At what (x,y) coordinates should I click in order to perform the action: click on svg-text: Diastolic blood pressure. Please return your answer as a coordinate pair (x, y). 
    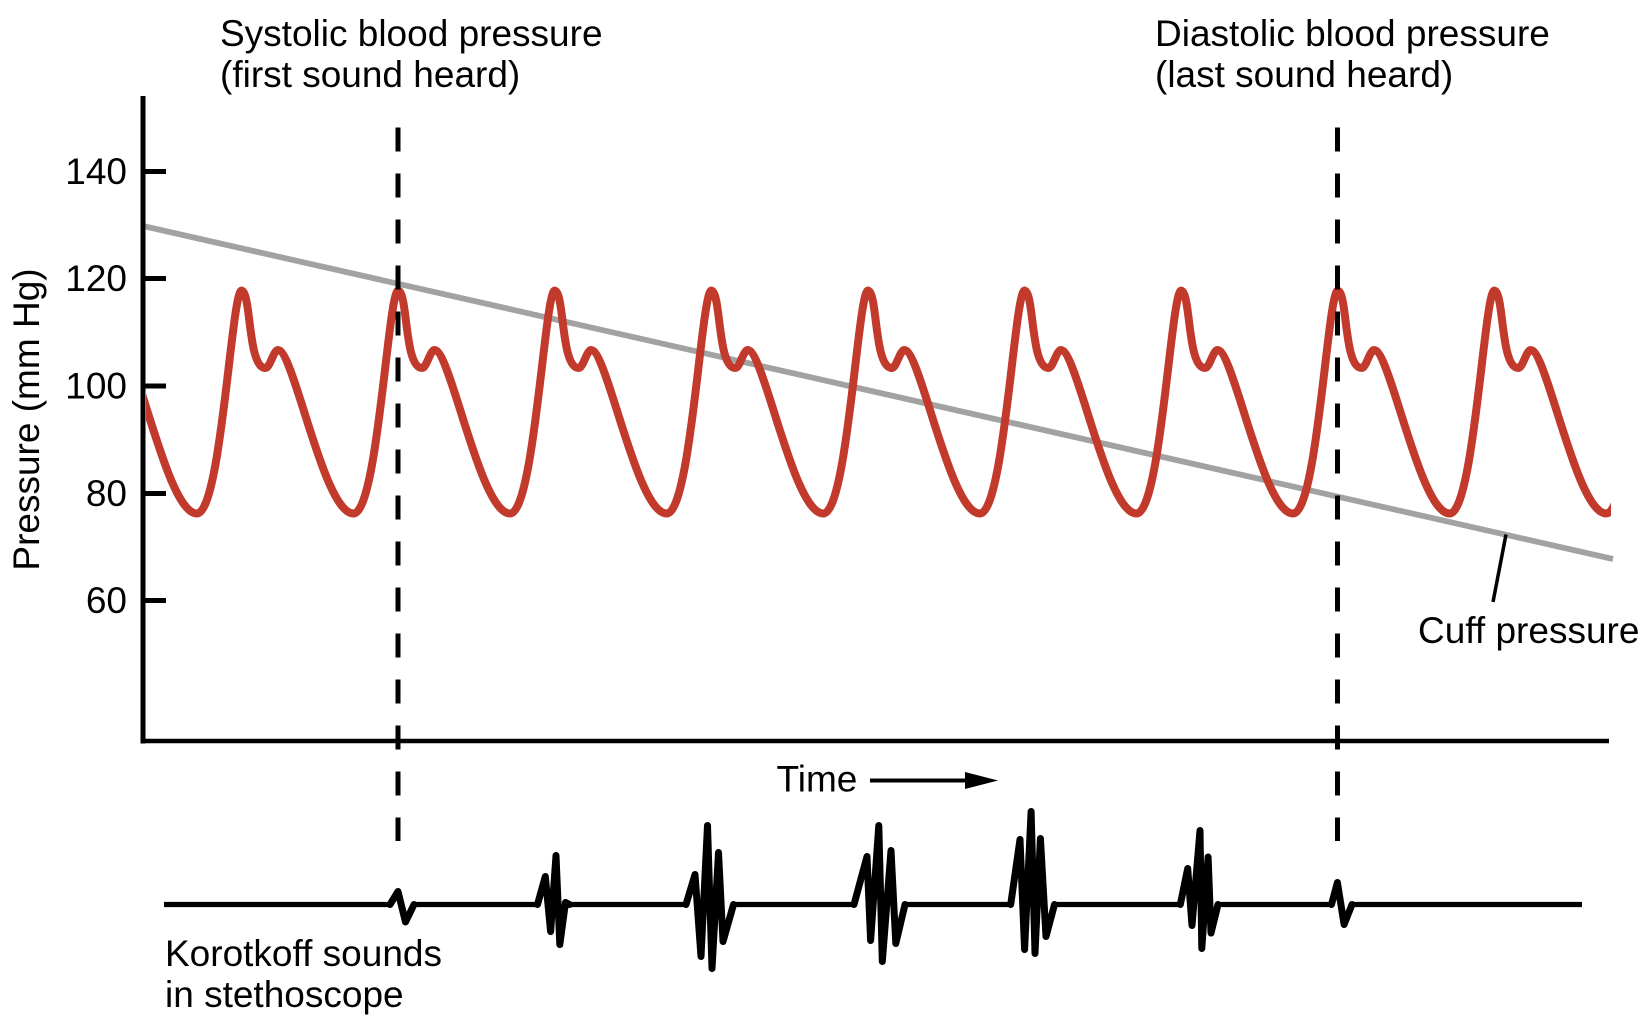
    Looking at the image, I should click on (1352, 33).